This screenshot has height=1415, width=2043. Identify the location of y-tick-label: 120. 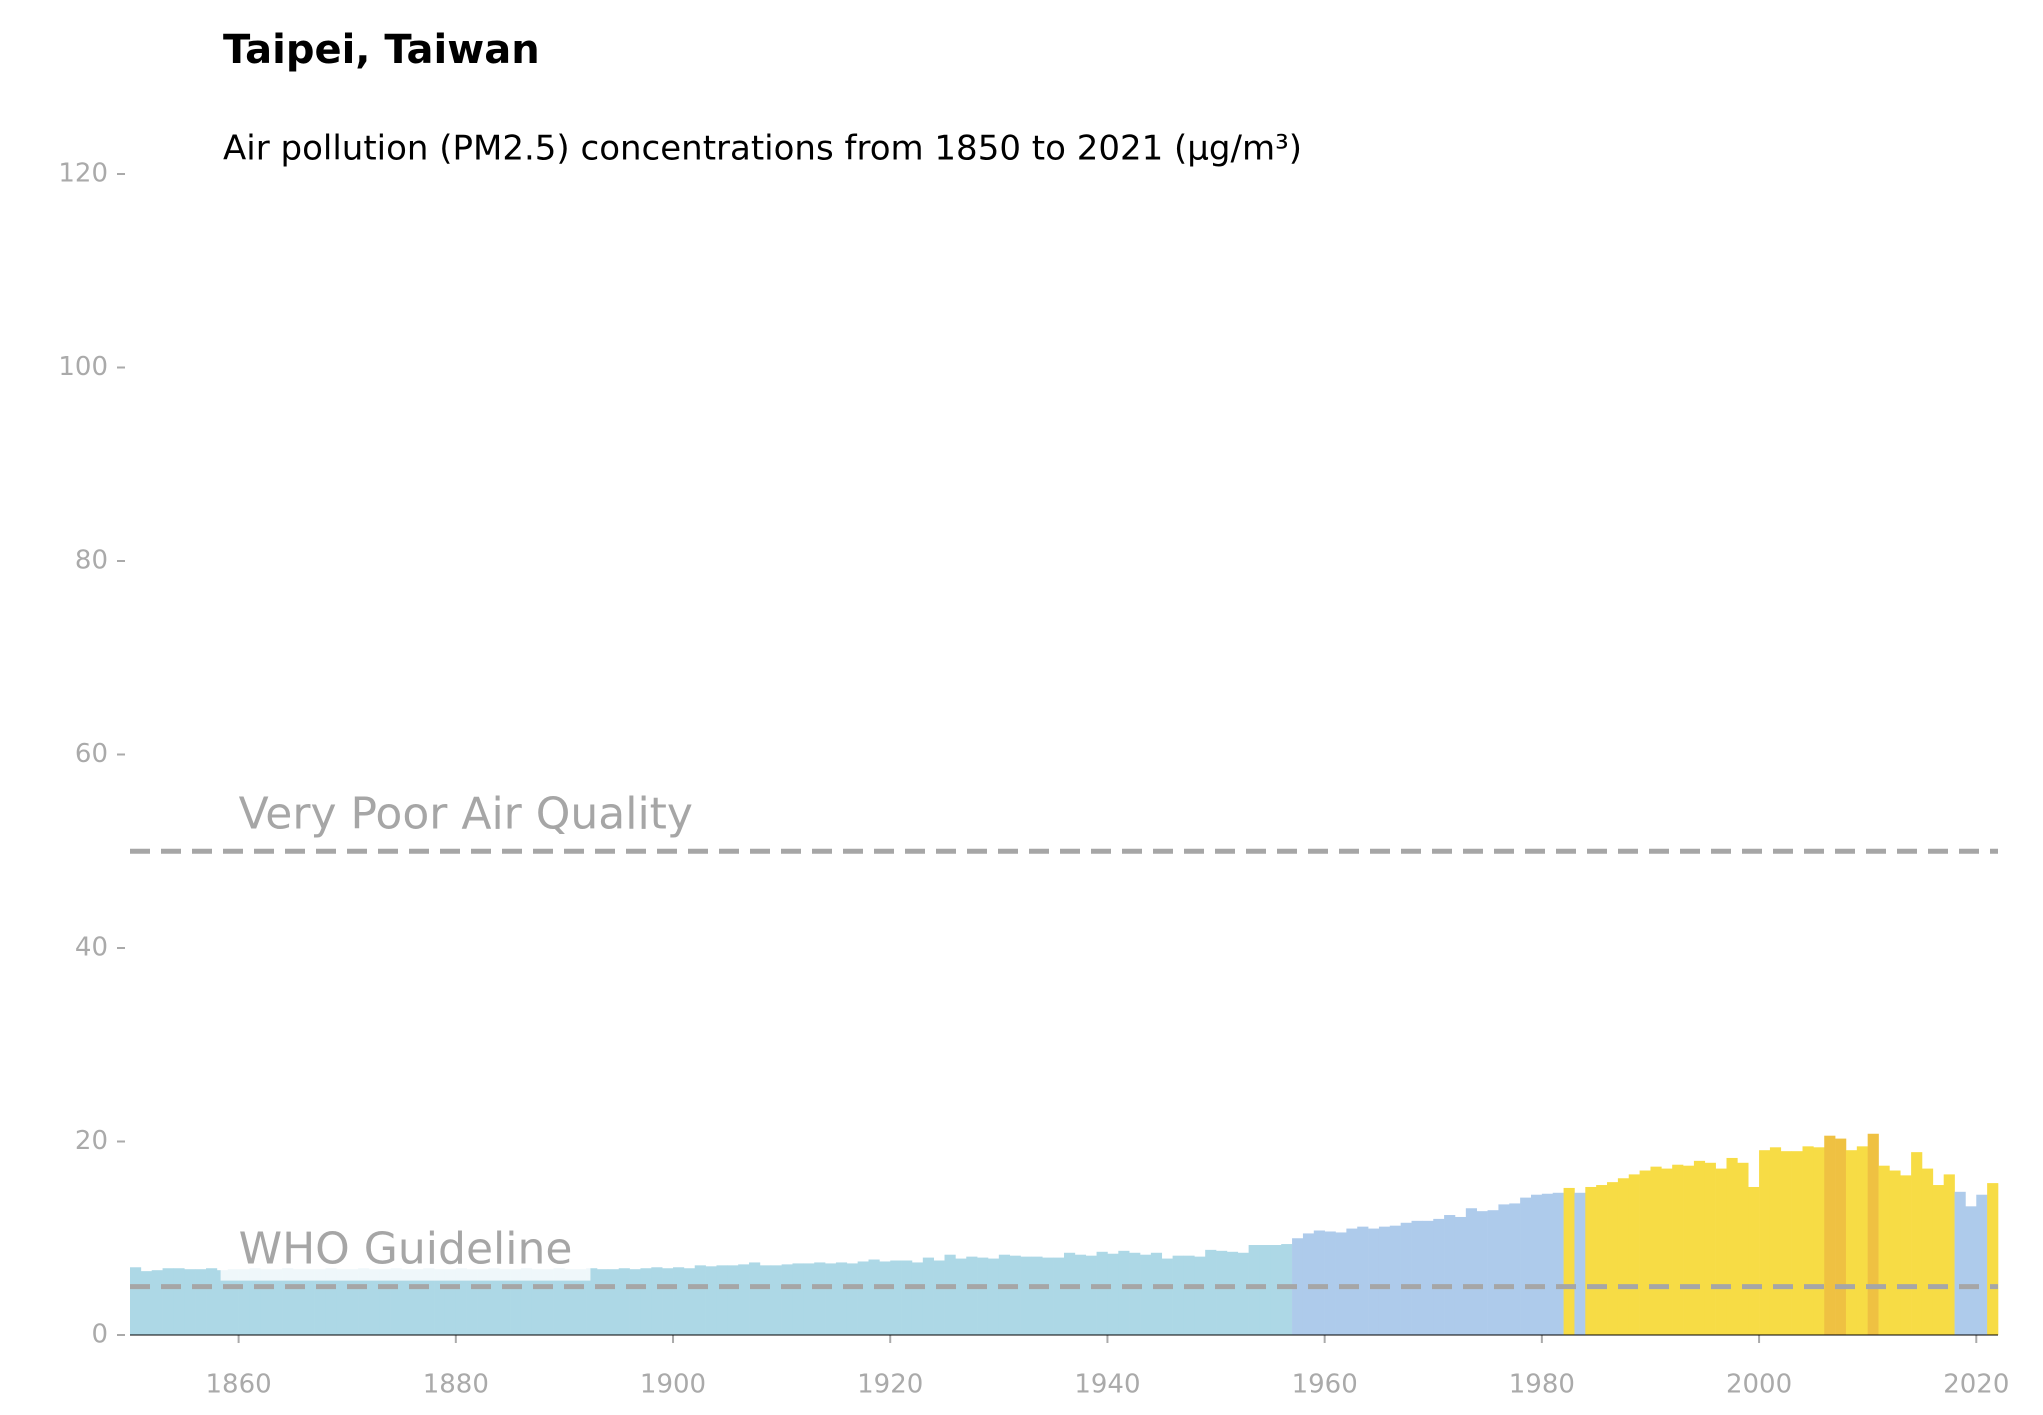
(83, 174).